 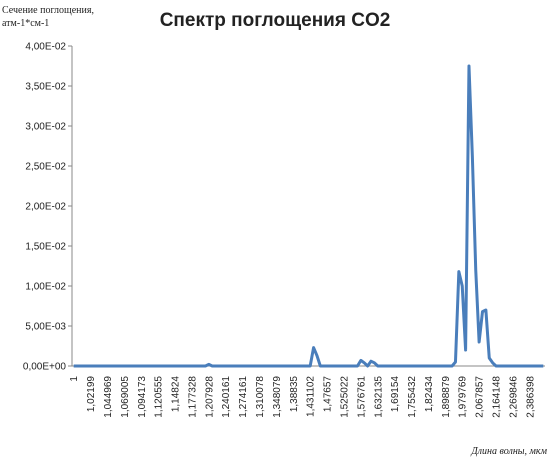 What do you see at coordinates (176, 394) in the screenshot?
I see `x-tick-label: 1,14824` at bounding box center [176, 394].